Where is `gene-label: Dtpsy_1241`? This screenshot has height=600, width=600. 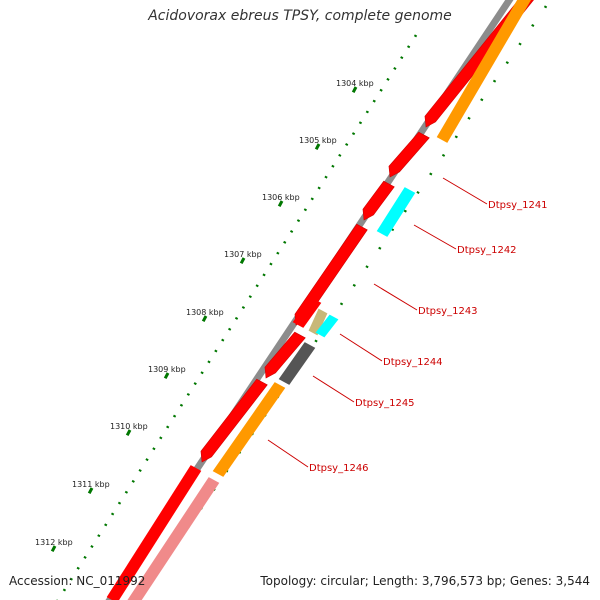
gene-label: Dtpsy_1241 is located at coordinates (518, 205).